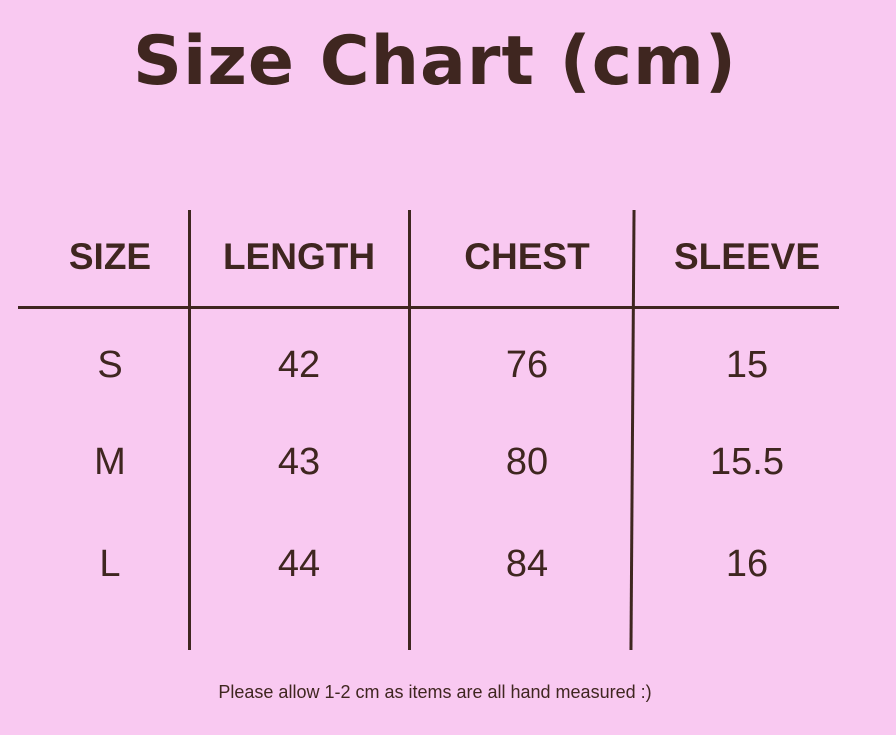  Describe the element at coordinates (110, 564) in the screenshot. I see `table-cell-size: L` at that location.